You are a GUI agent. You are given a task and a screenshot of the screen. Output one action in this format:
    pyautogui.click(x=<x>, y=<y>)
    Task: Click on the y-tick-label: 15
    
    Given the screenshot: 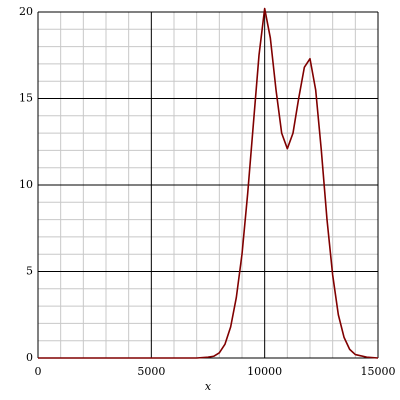 What is the action you would take?
    pyautogui.click(x=26, y=98)
    